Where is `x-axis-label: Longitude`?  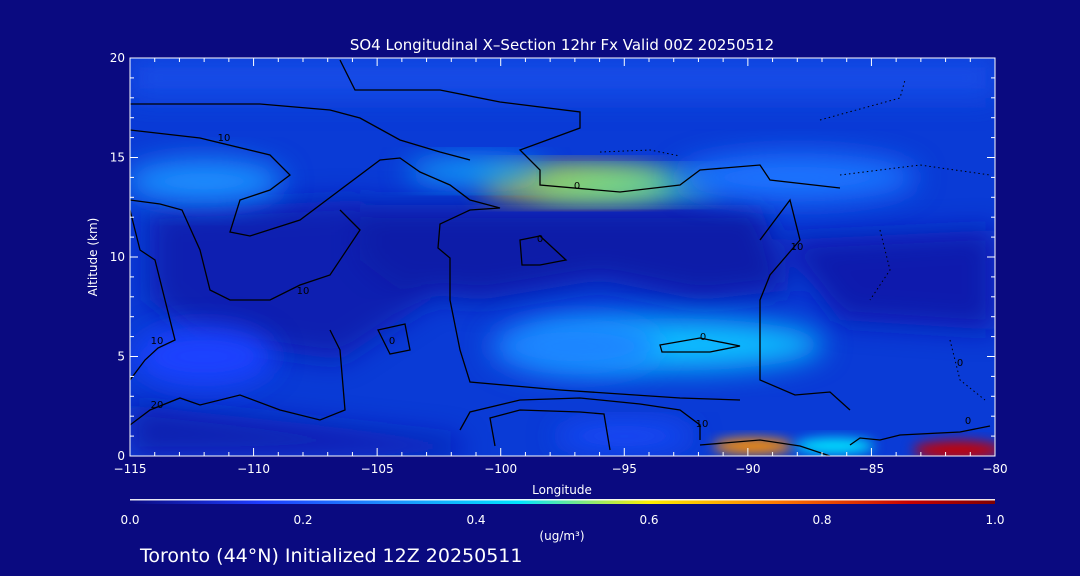
x-axis-label: Longitude is located at coordinates (562, 490).